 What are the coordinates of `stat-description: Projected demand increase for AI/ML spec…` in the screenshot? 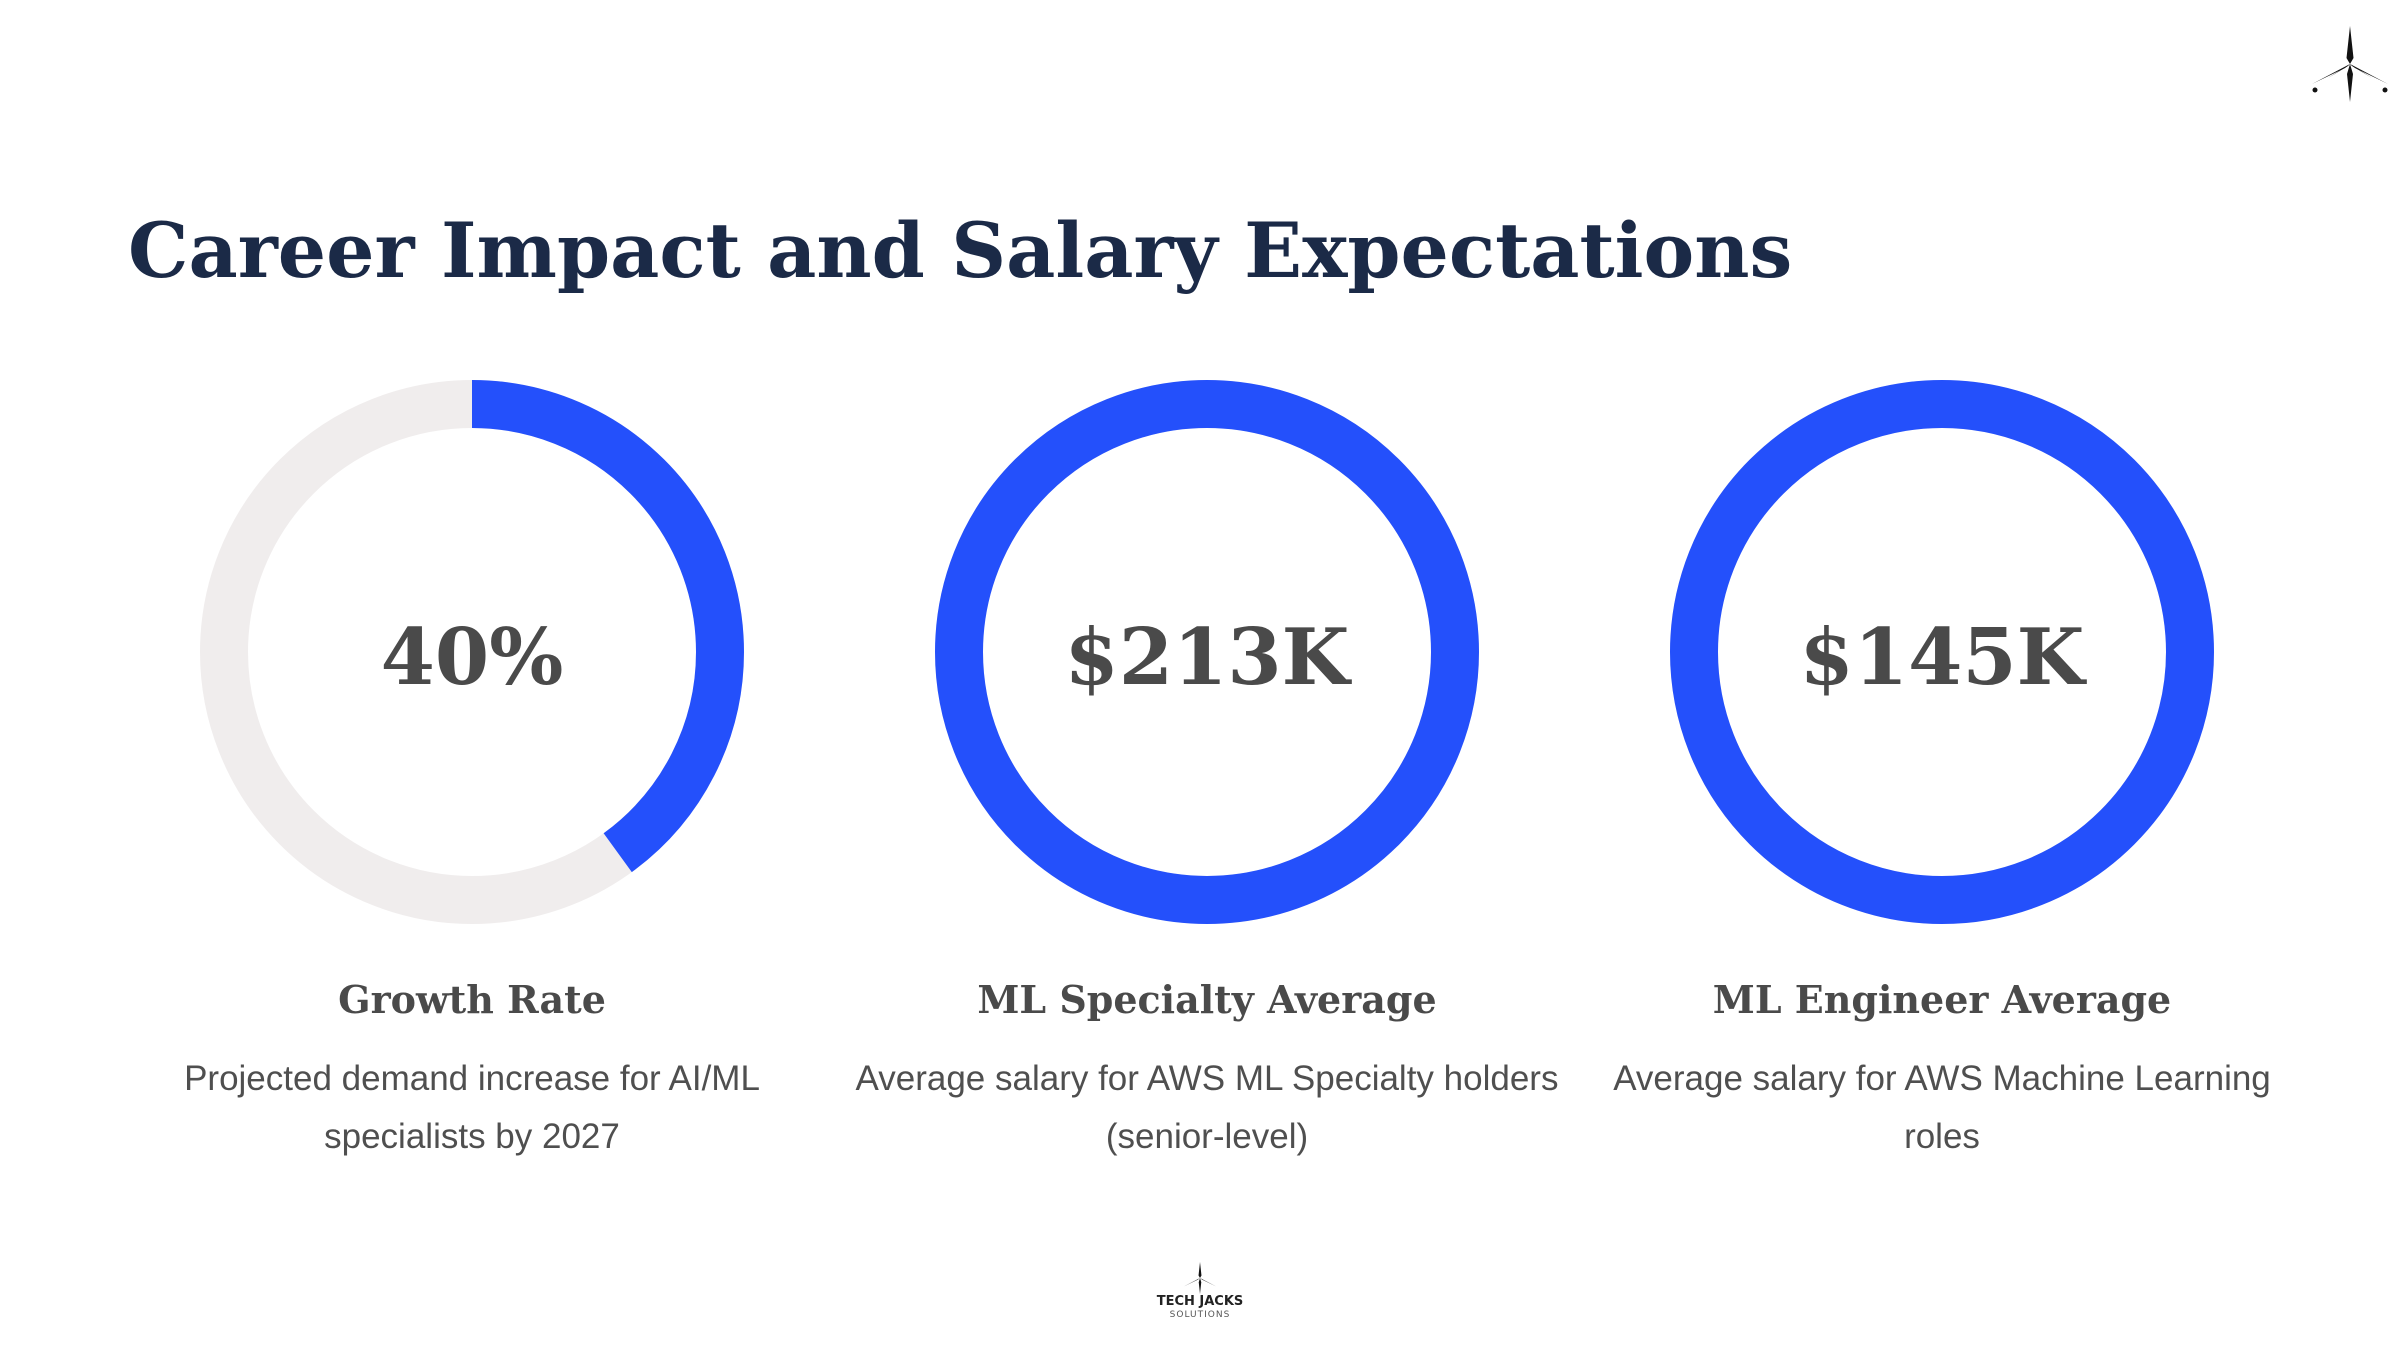 It's located at (472, 1107).